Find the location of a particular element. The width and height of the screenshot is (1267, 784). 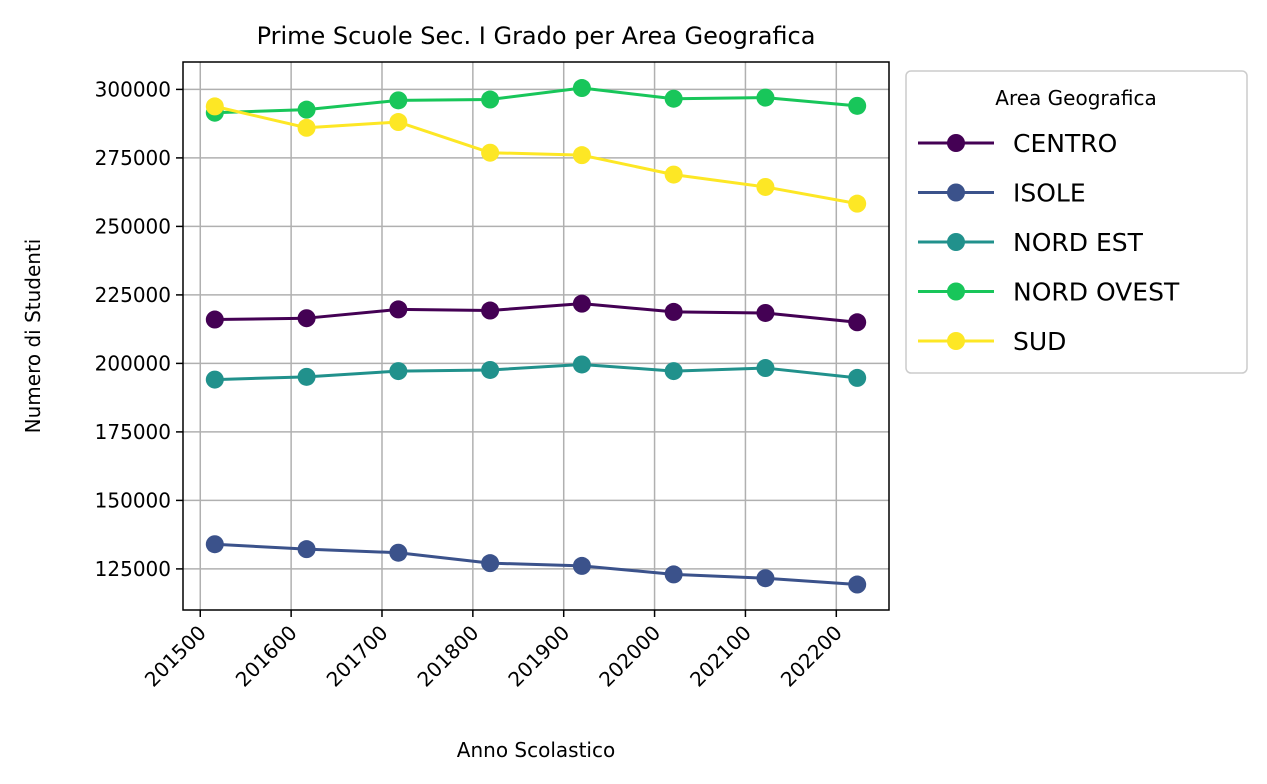

legend-label: NORD OVEST is located at coordinates (1096, 292).